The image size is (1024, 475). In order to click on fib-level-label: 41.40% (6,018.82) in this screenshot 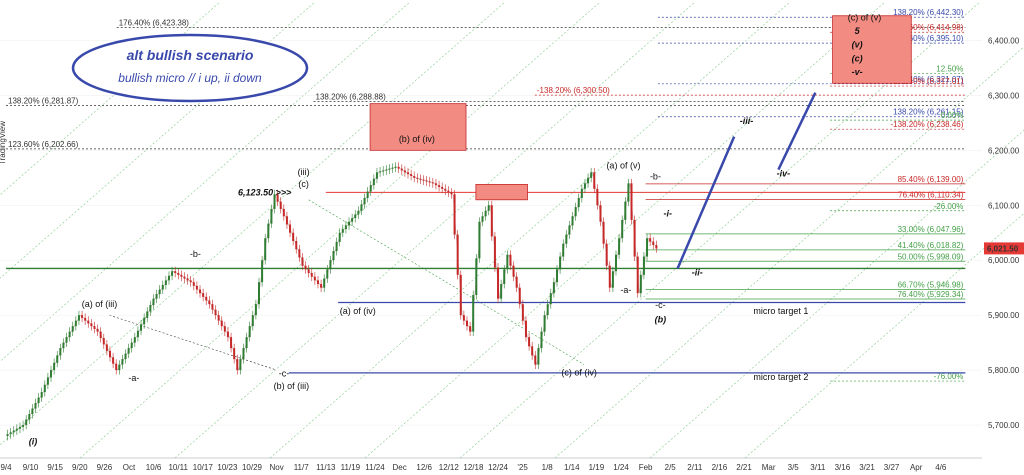, I will do `click(931, 245)`.